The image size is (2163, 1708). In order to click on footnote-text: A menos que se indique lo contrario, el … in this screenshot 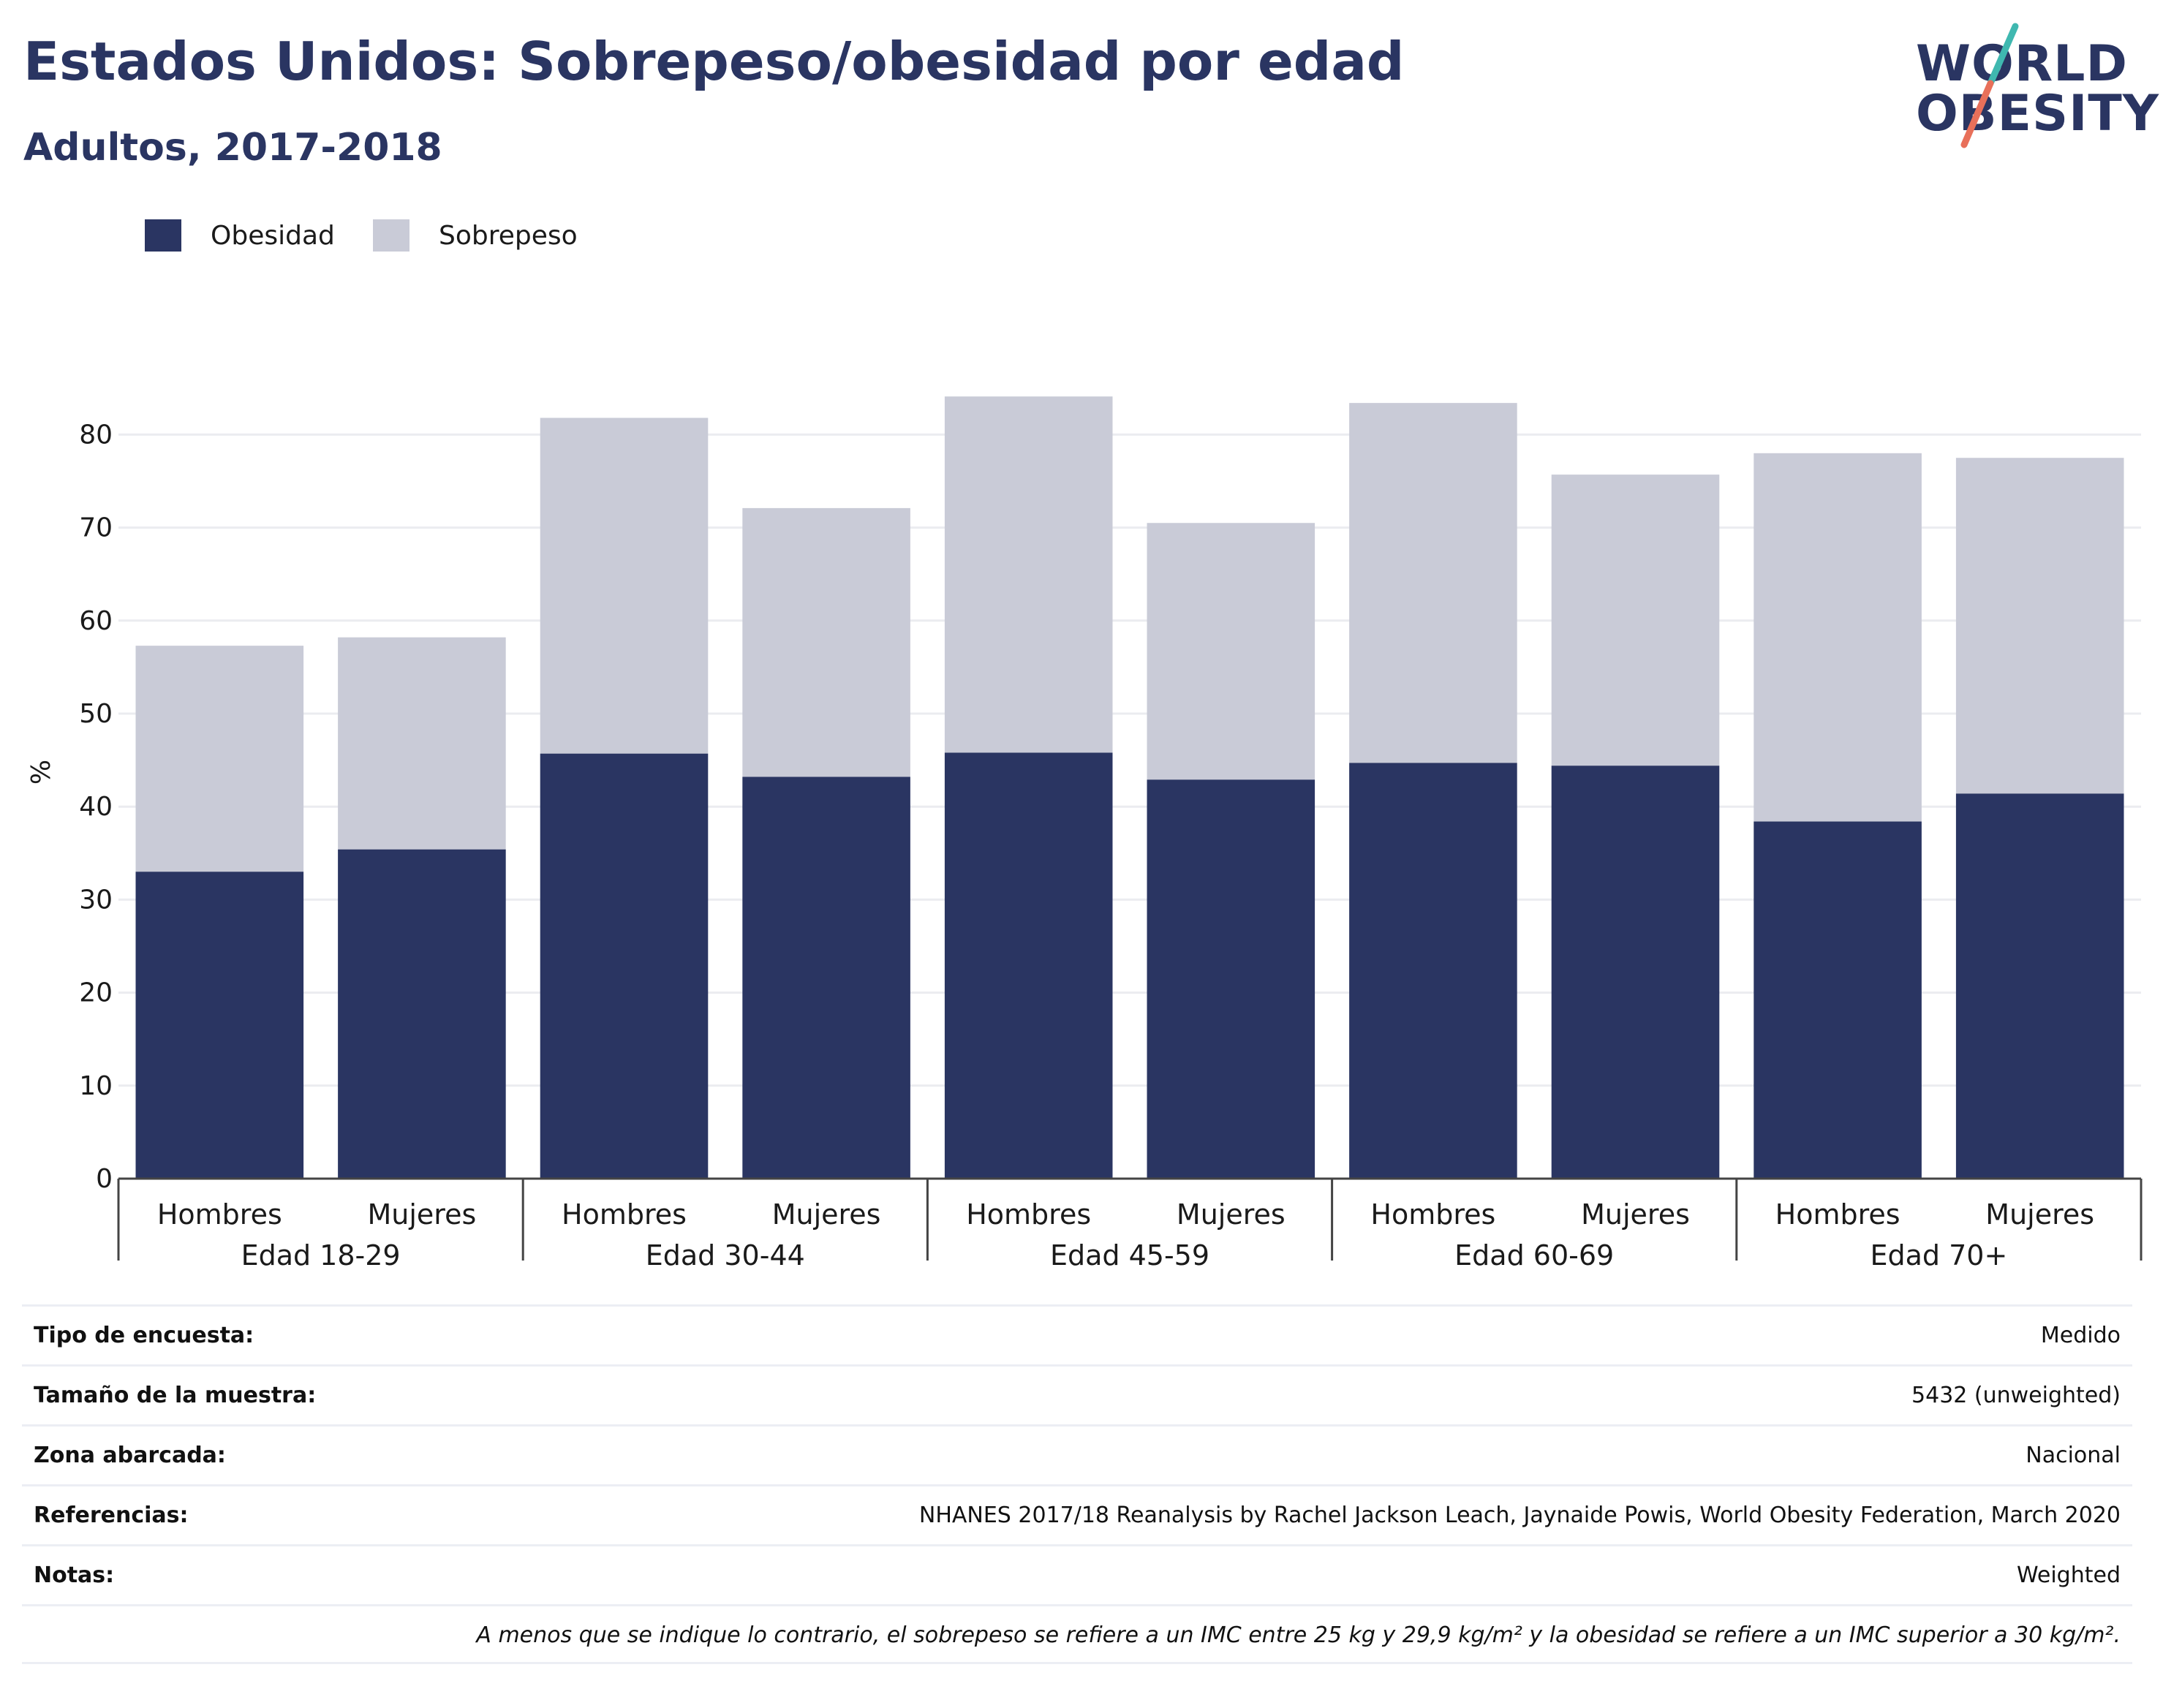, I will do `click(1298, 1635)`.